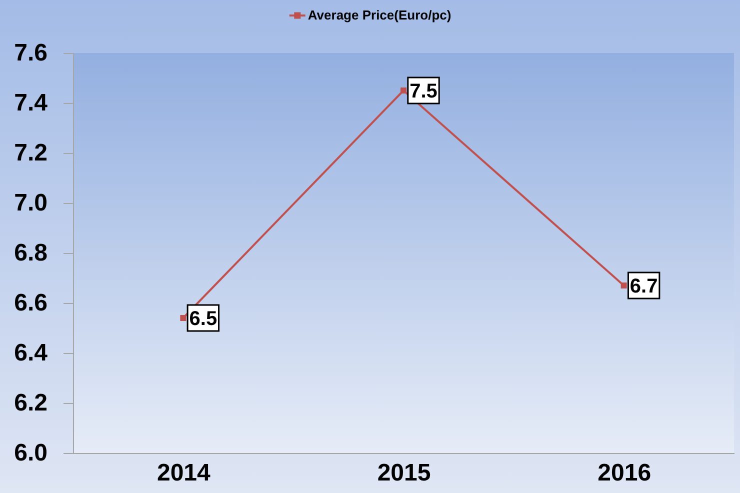 This screenshot has height=493, width=740. I want to click on y-tick-label: 7.6, so click(31, 53).